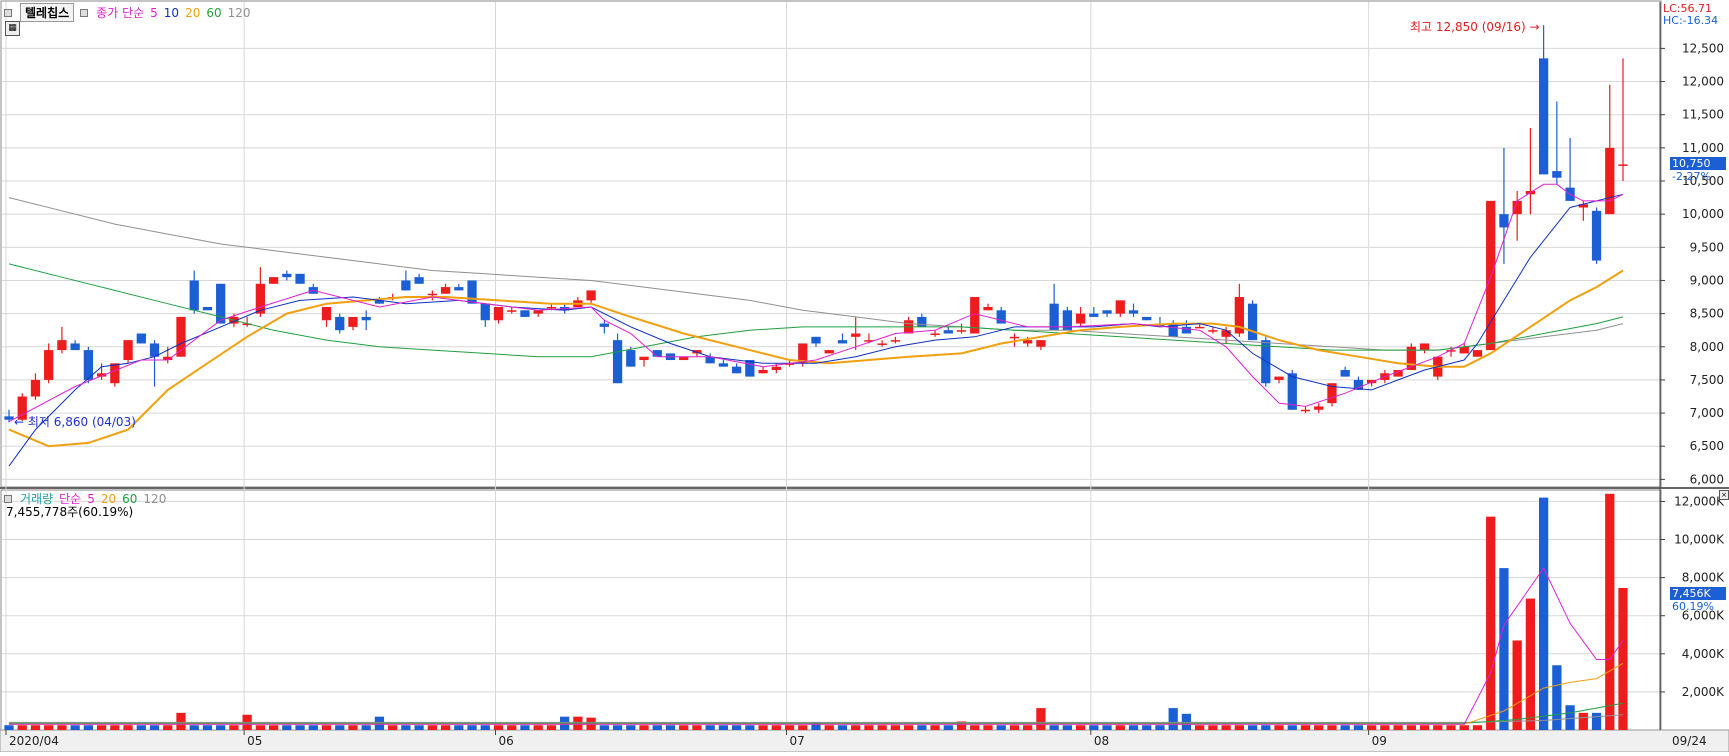 The height and width of the screenshot is (756, 1729). Describe the element at coordinates (1703, 115) in the screenshot. I see `price-tick-label: 11,500` at that location.